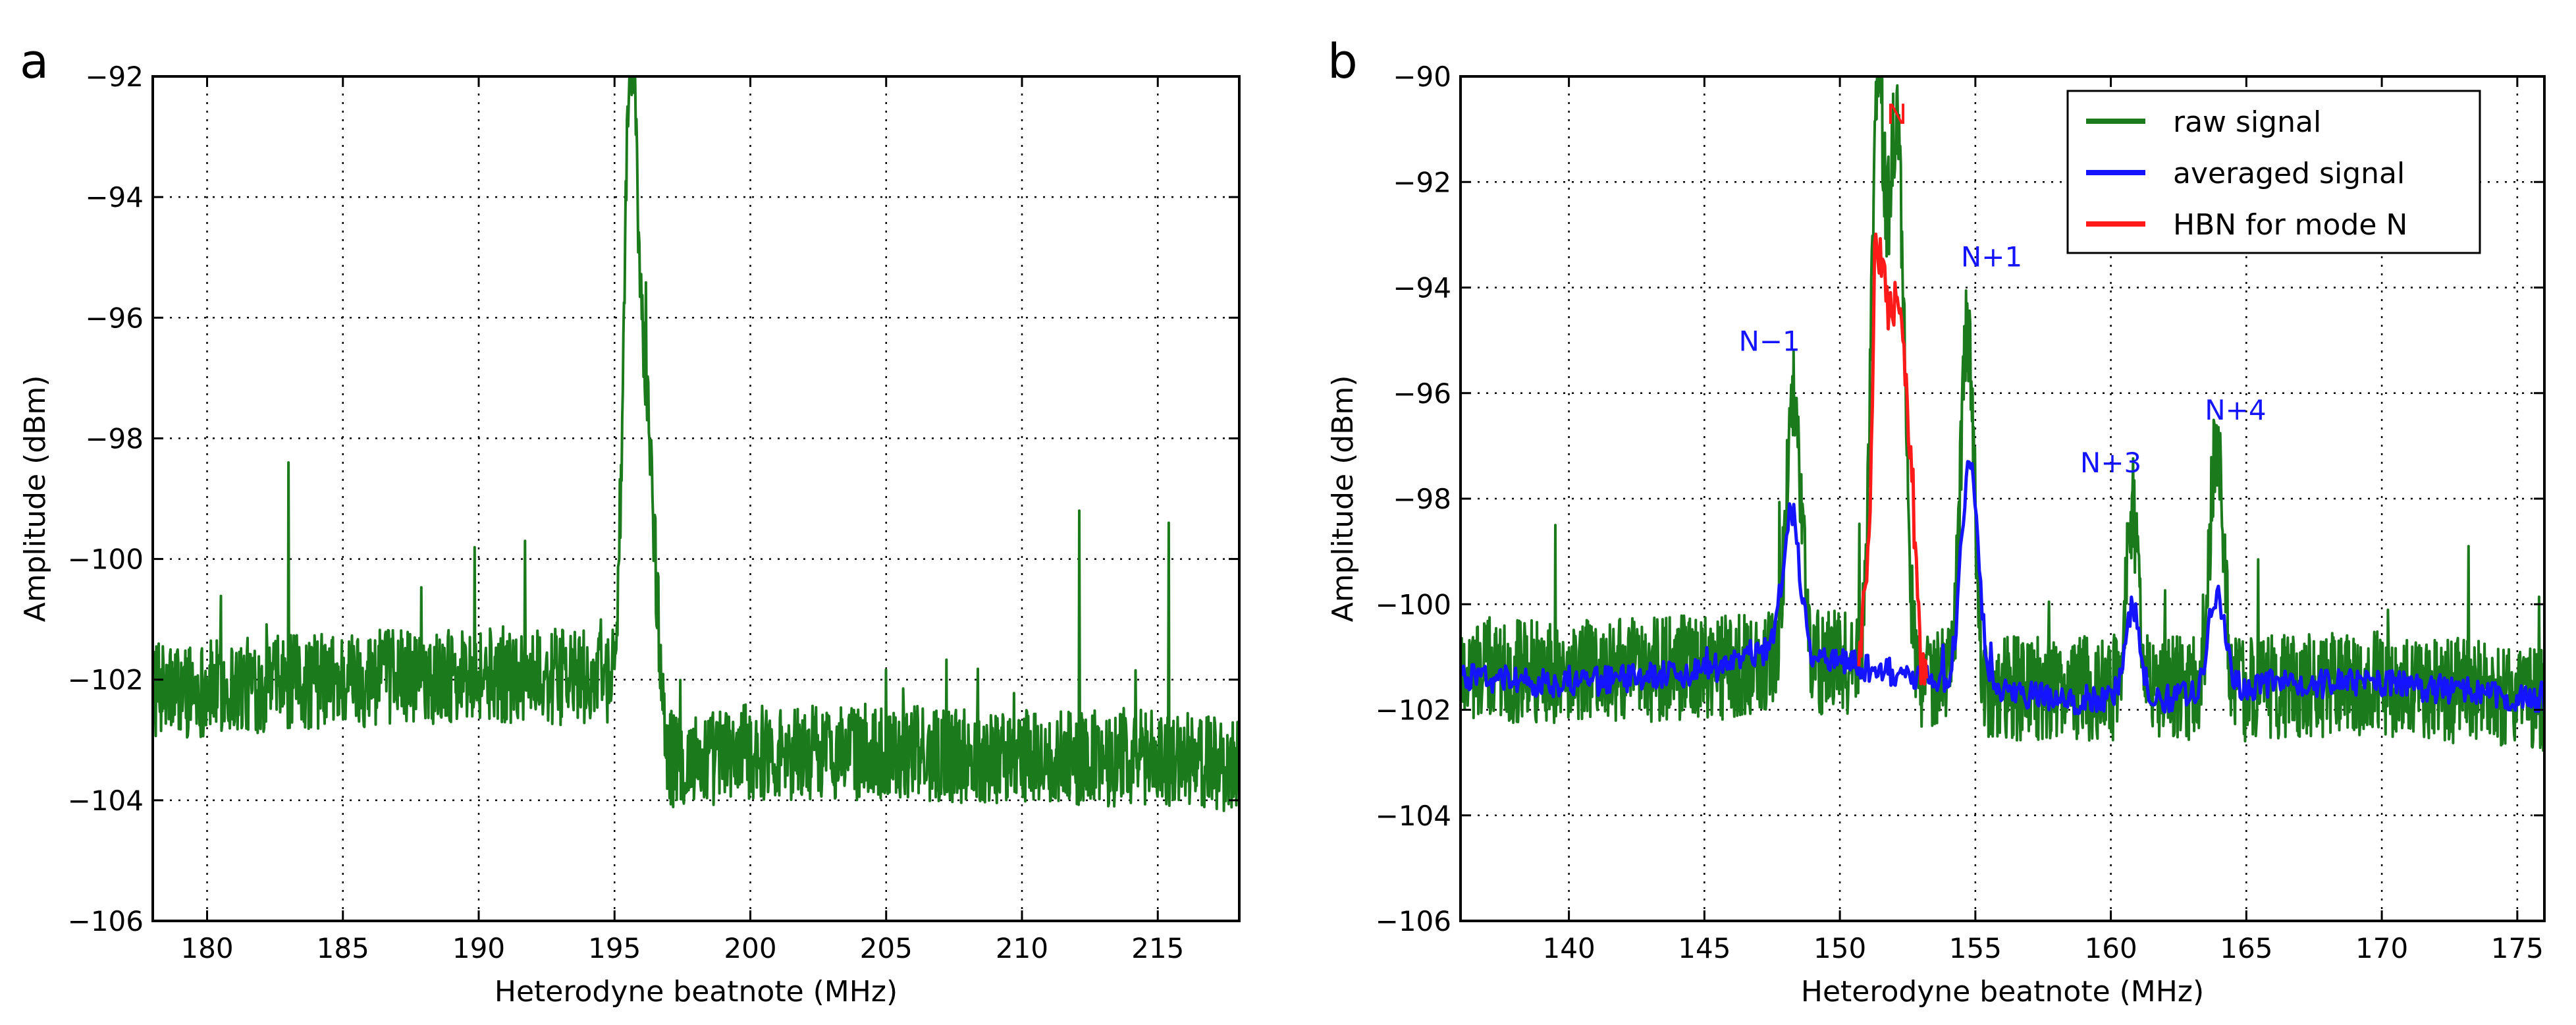 This screenshot has width=2576, height=1025. Describe the element at coordinates (886, 948) in the screenshot. I see `x-tick-label: 205` at that location.